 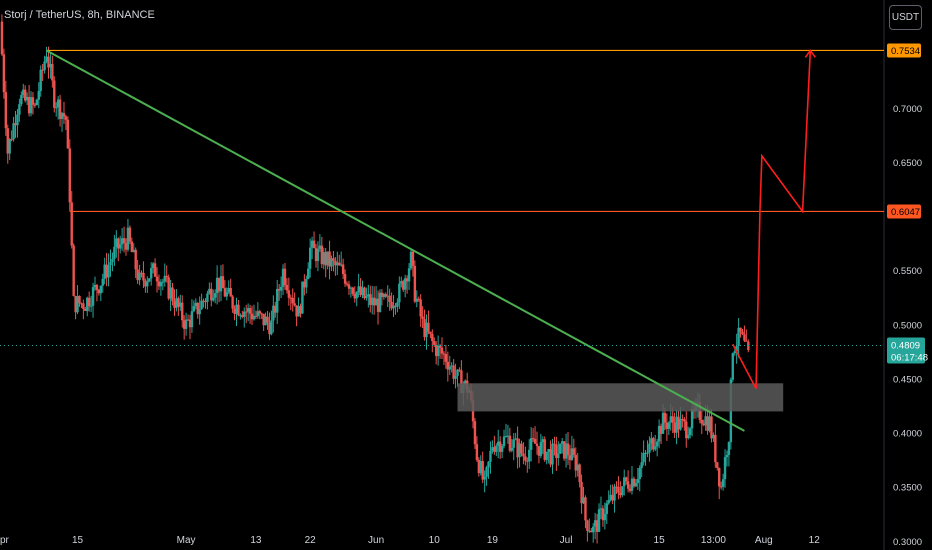 What do you see at coordinates (907, 163) in the screenshot?
I see `y-tick-label: 0.6500` at bounding box center [907, 163].